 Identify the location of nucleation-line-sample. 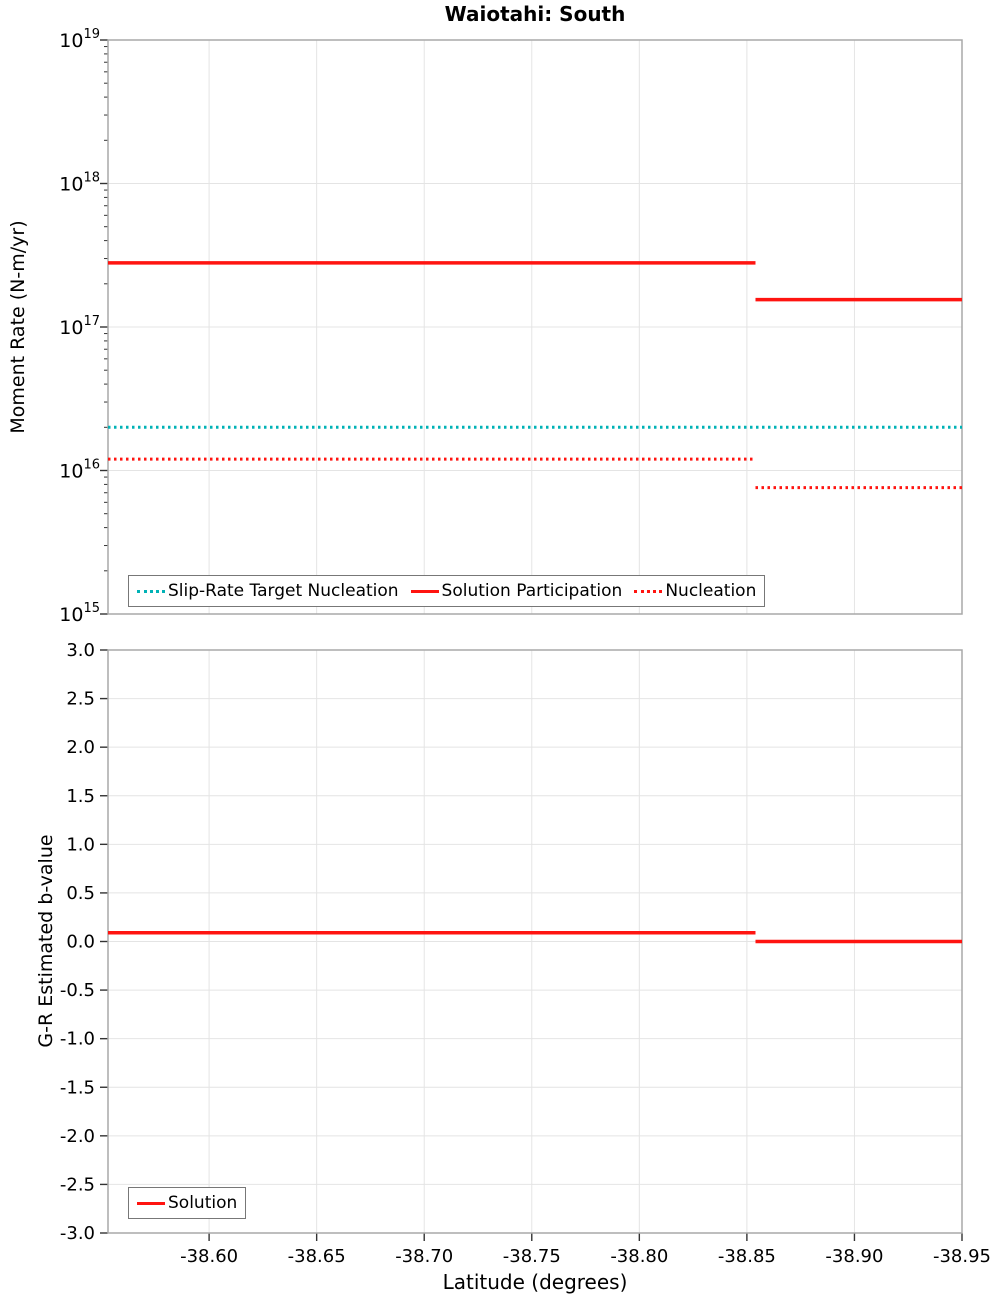
(648, 591).